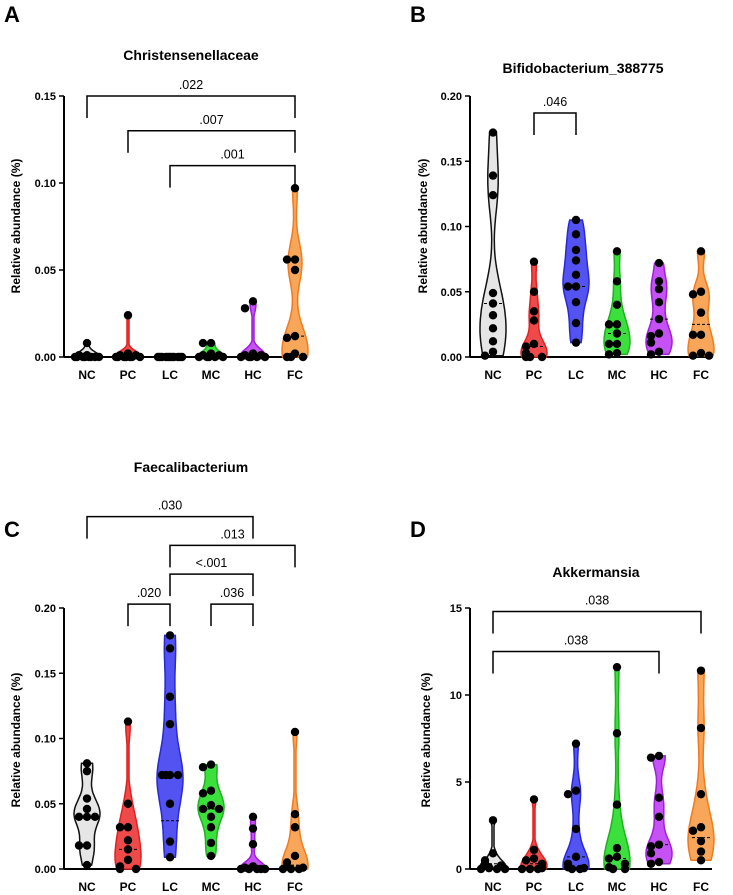  I want to click on x-tick-label-nc: NC, so click(493, 887).